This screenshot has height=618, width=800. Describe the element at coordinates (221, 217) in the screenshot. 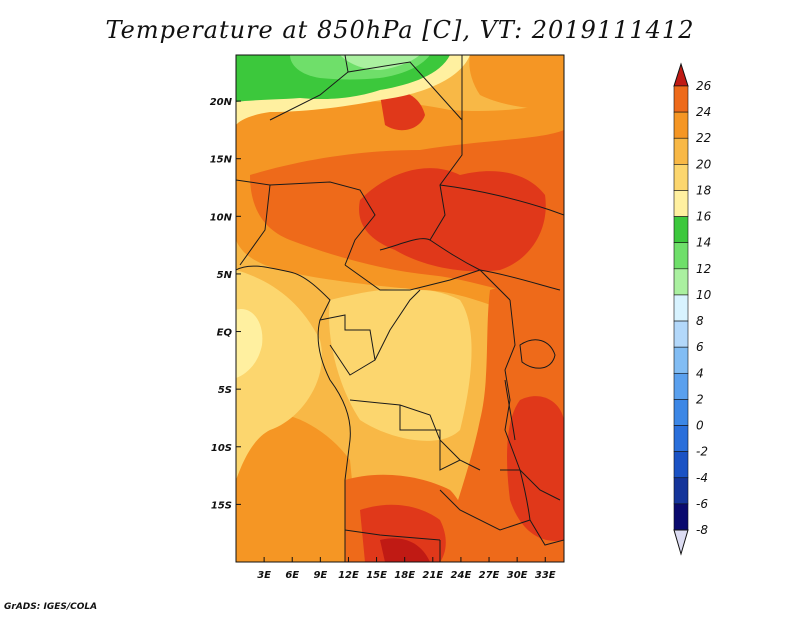

I see `y-tick-label: 10N` at that location.